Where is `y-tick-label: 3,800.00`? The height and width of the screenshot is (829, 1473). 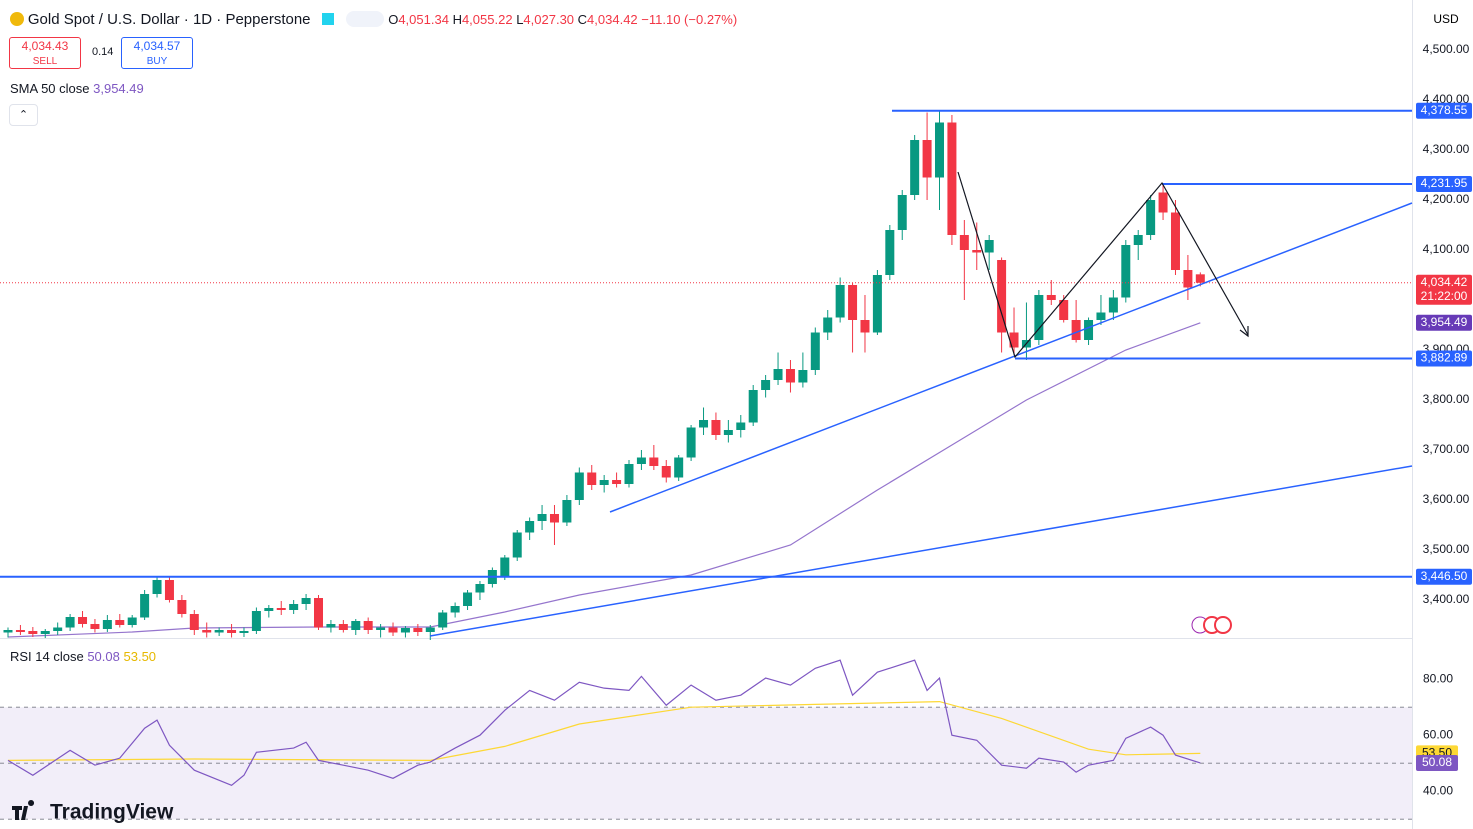
y-tick-label: 3,800.00 is located at coordinates (1446, 399).